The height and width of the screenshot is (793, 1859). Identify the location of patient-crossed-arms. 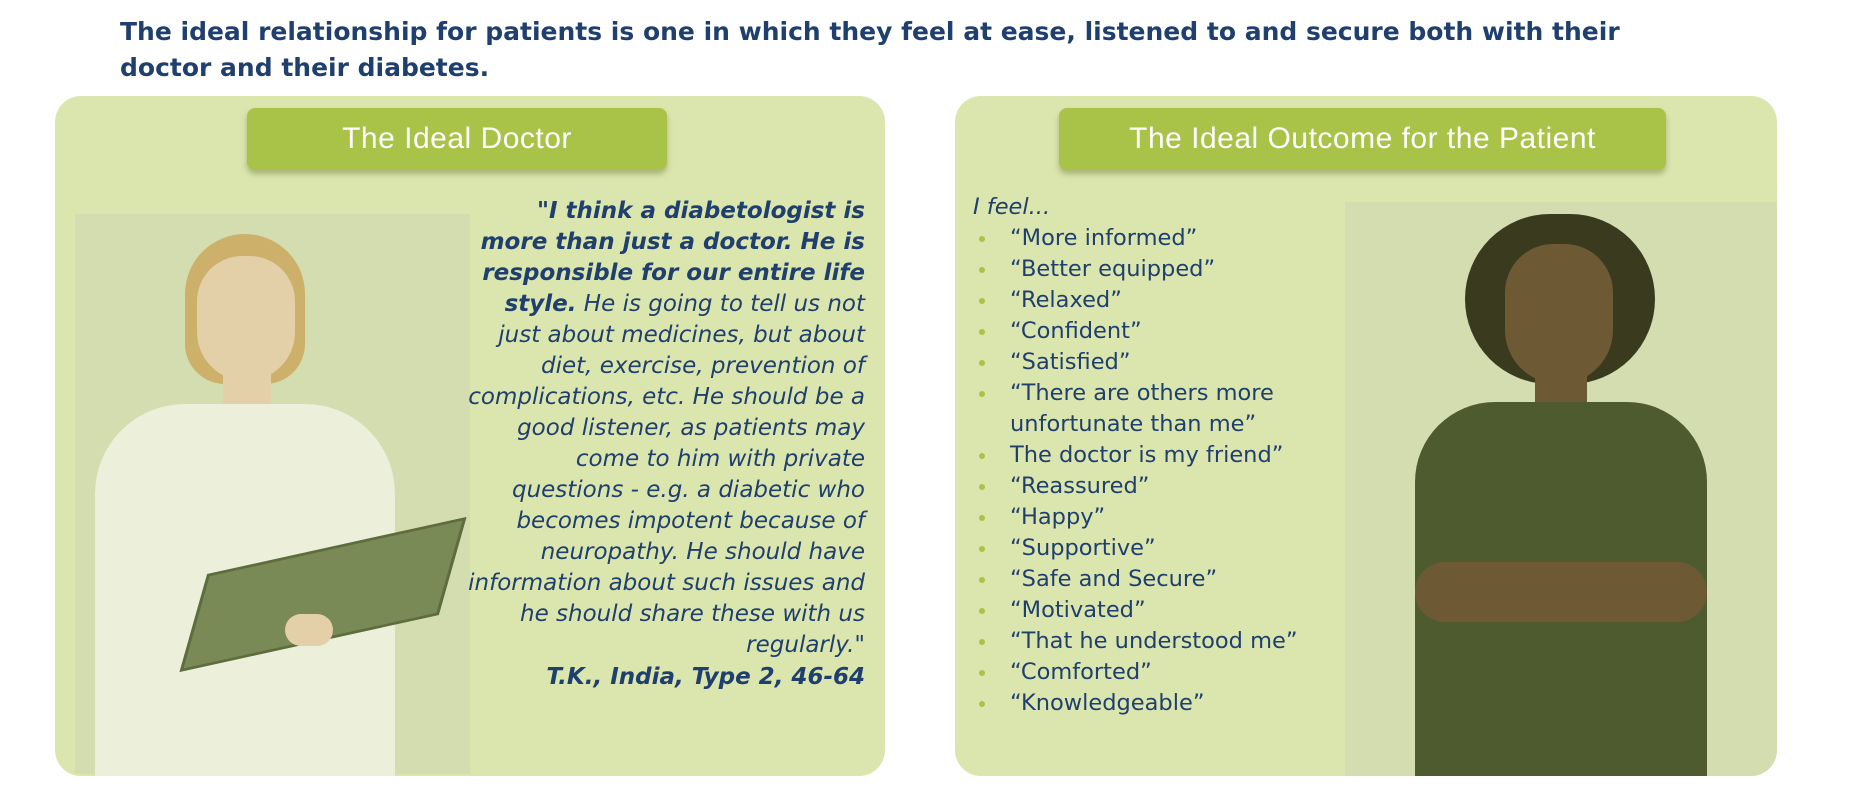
(1561, 592).